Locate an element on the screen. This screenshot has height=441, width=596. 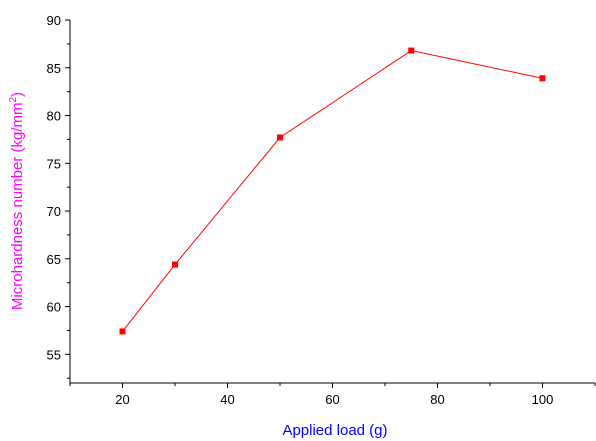
x-tick-label: 40 is located at coordinates (227, 399).